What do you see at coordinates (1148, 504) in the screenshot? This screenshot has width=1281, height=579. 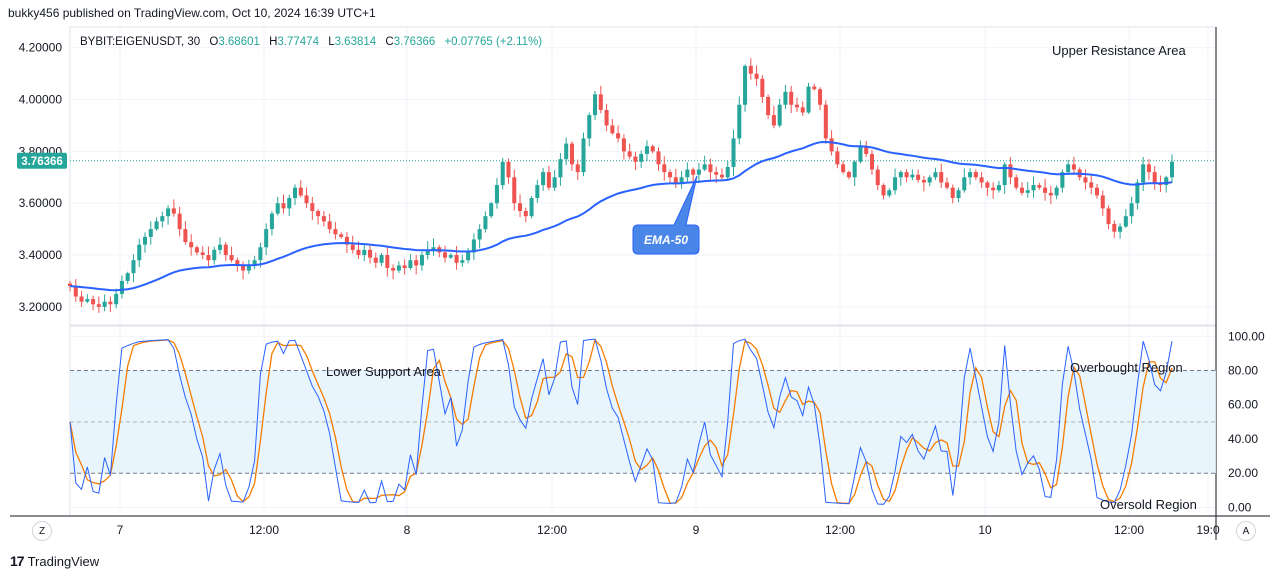 I see `oversold-label: Oversold Region` at bounding box center [1148, 504].